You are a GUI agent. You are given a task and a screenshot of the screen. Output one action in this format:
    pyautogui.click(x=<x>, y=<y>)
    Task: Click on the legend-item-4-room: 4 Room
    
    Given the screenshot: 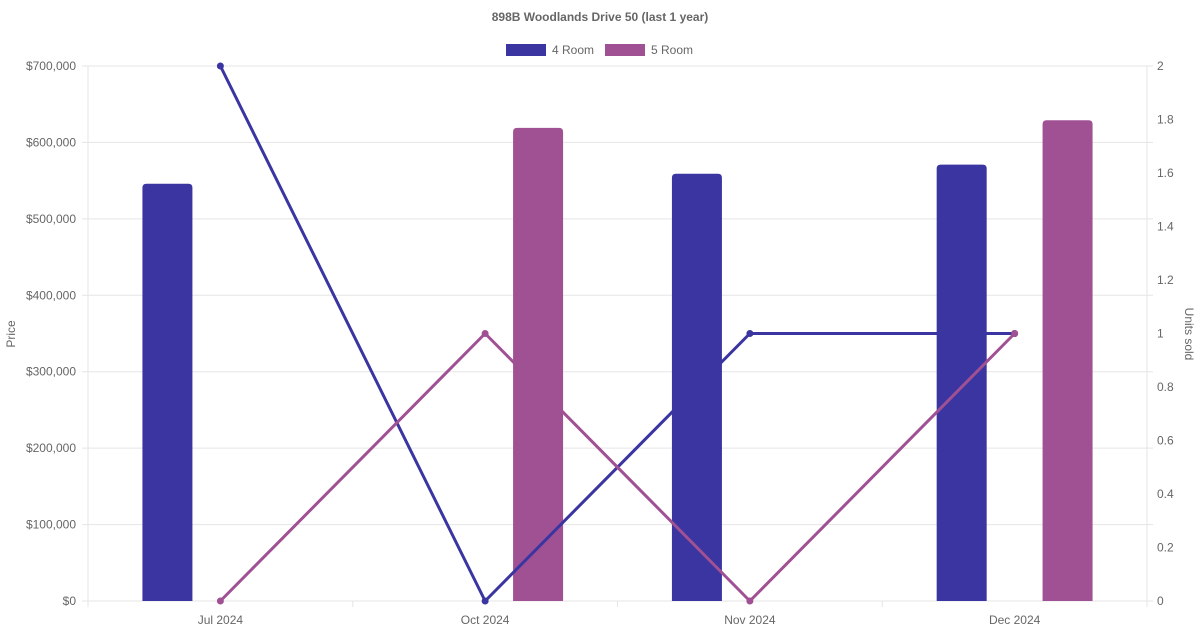 What is the action you would take?
    pyautogui.click(x=550, y=50)
    